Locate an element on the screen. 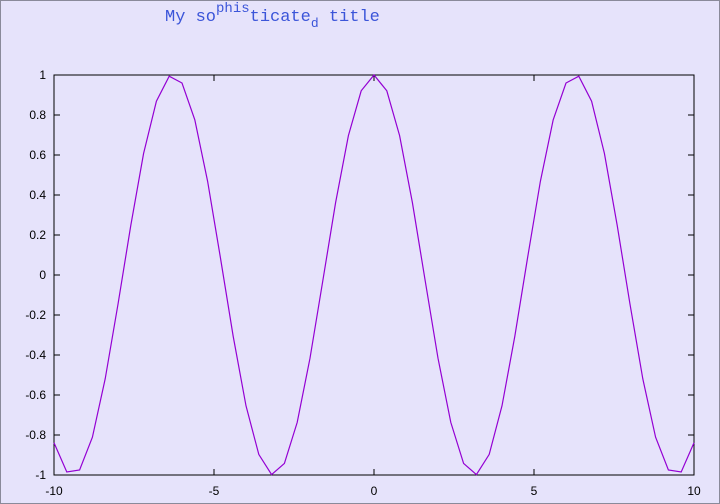 The image size is (720, 504). y-tick-label: -0.8 is located at coordinates (35, 435).